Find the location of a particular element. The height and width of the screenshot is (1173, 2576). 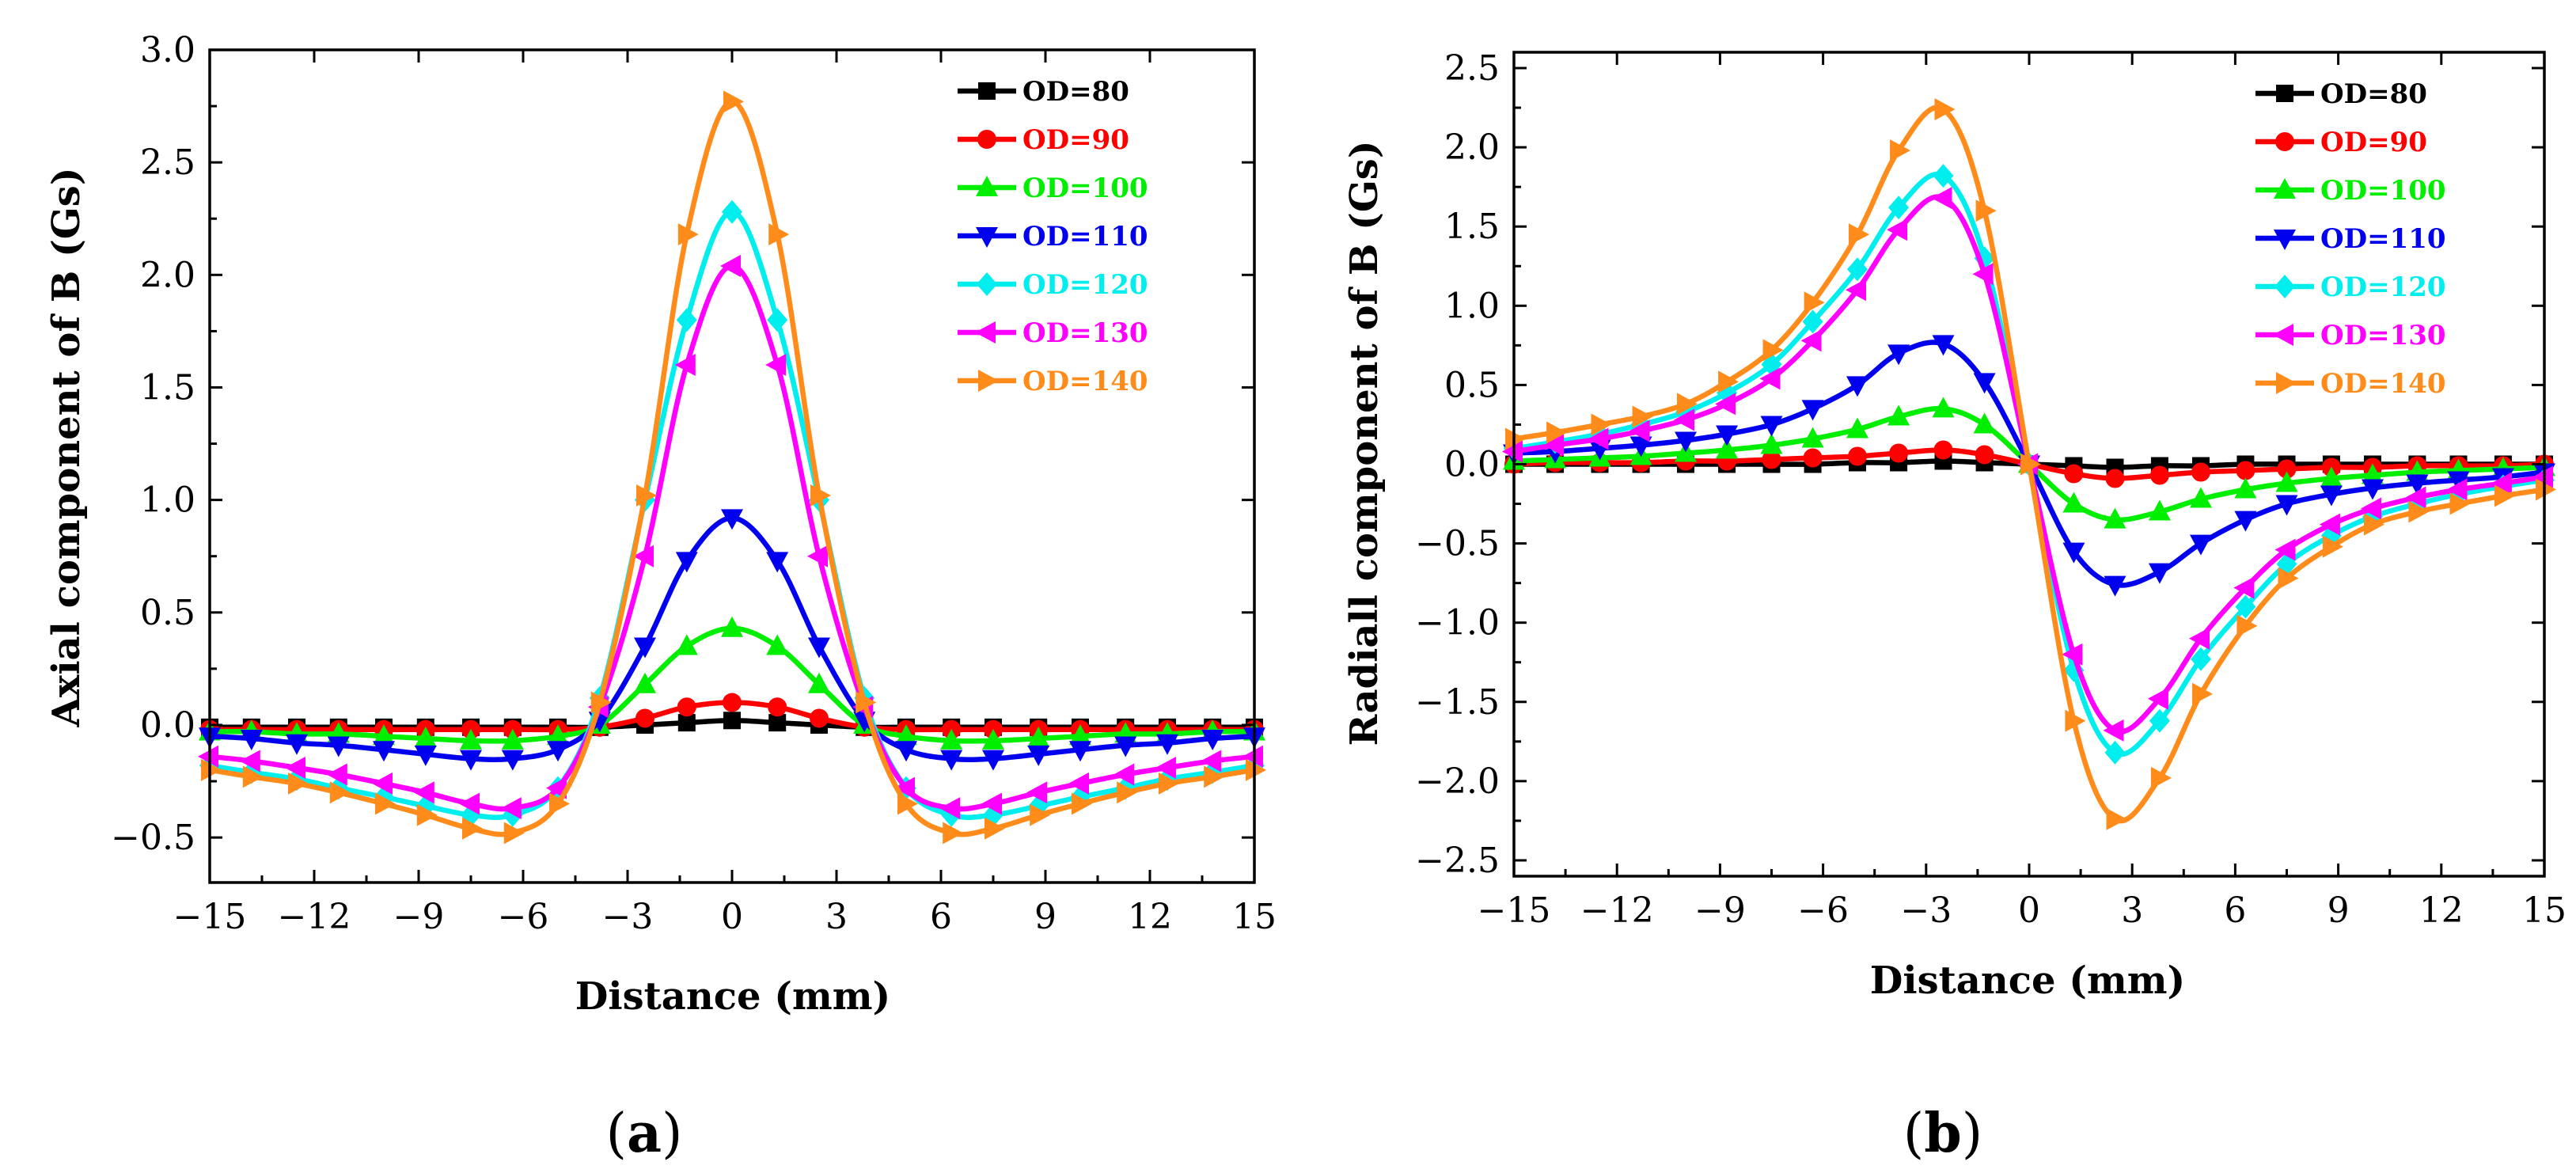

legend-item-b-3: OD=110 is located at coordinates (2350, 239).